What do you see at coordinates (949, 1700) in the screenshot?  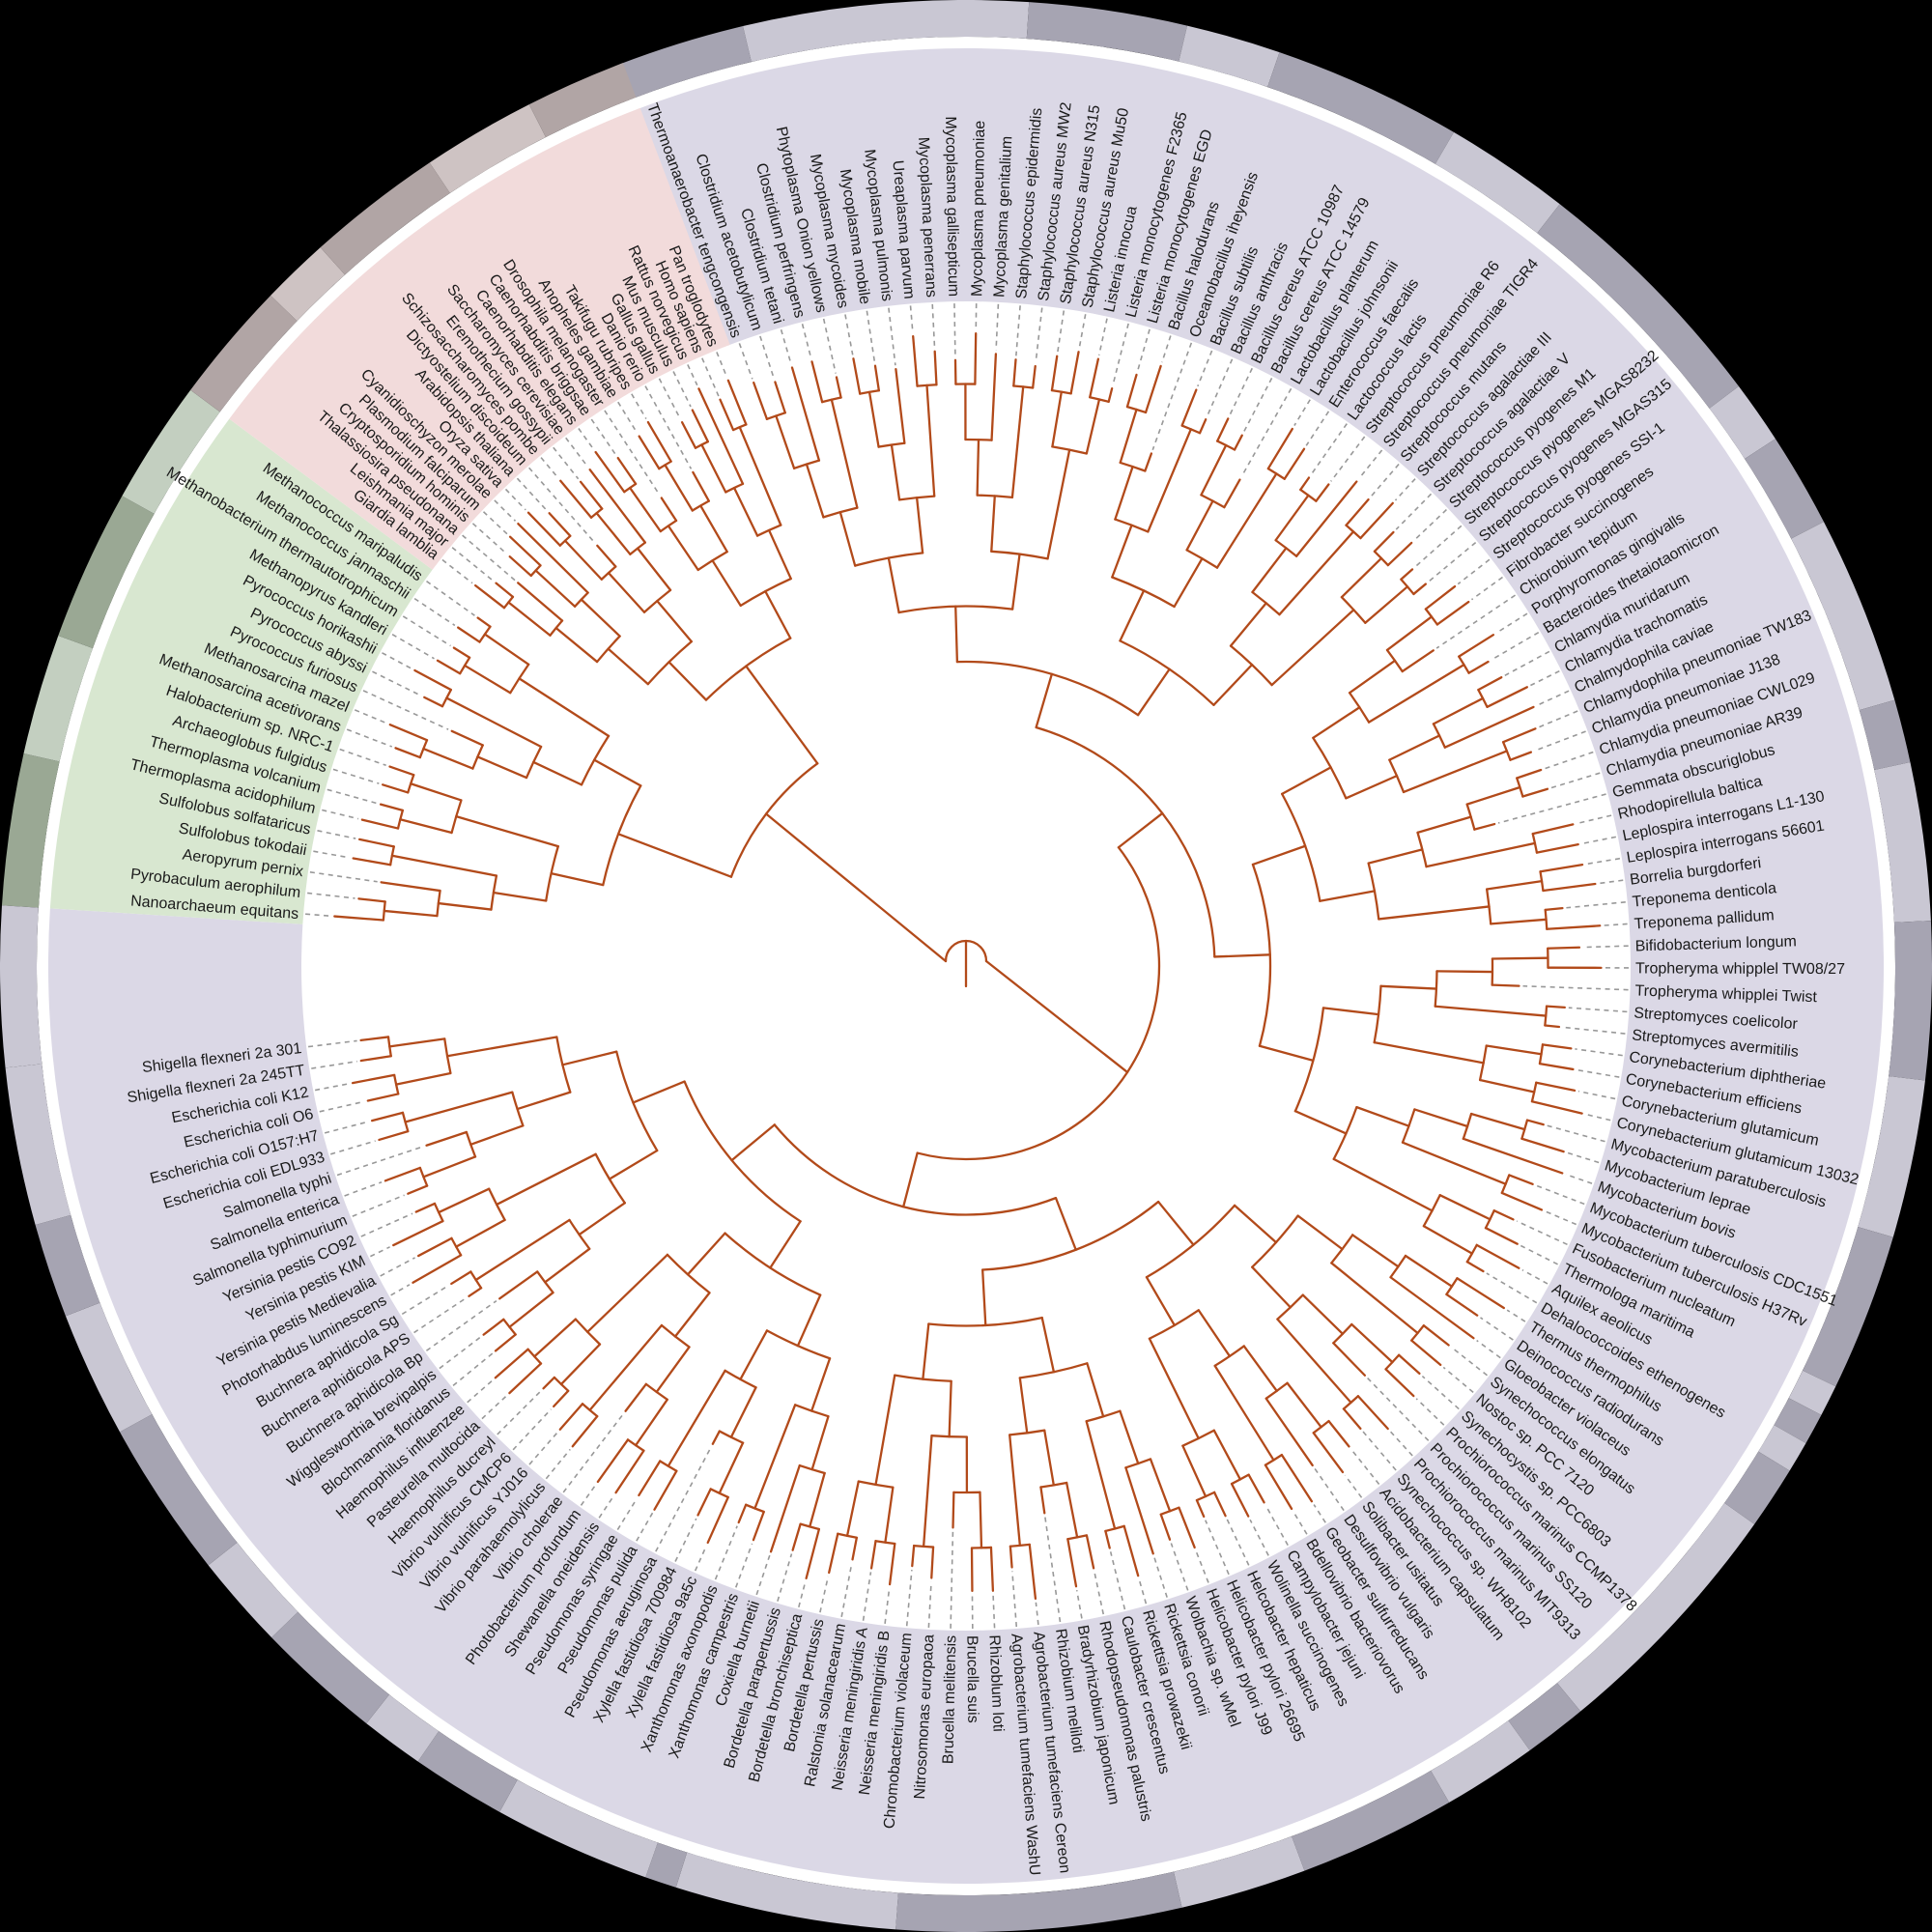 I see `taxon-label: Brucella melitensis` at bounding box center [949, 1700].